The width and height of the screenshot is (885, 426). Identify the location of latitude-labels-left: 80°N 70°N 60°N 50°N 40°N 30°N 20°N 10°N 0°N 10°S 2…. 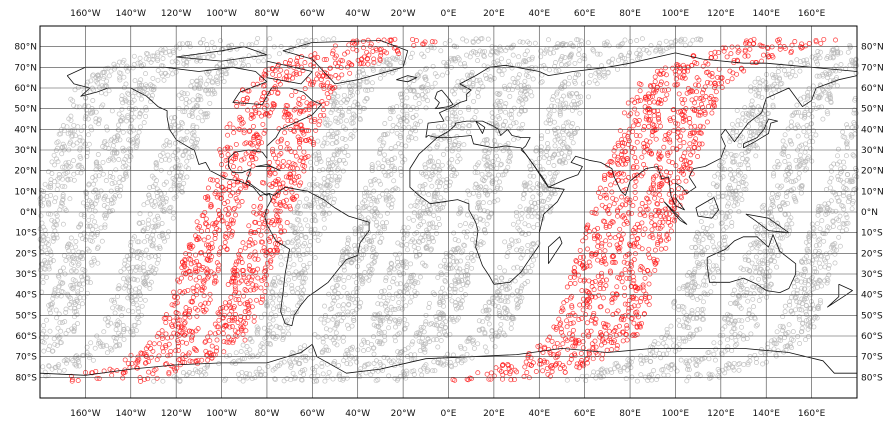
(25, 213).